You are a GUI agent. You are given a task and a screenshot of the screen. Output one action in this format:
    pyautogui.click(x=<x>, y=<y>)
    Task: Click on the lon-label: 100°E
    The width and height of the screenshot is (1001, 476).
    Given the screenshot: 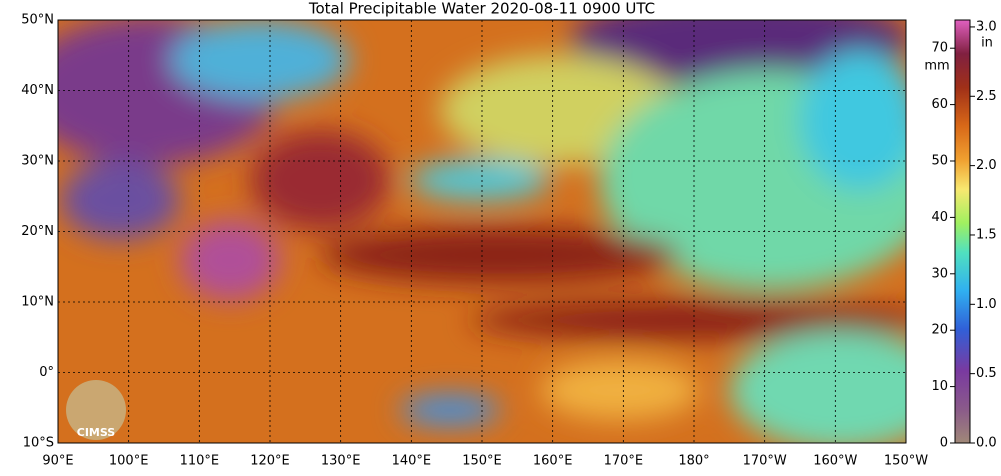 What is the action you would take?
    pyautogui.click(x=129, y=461)
    